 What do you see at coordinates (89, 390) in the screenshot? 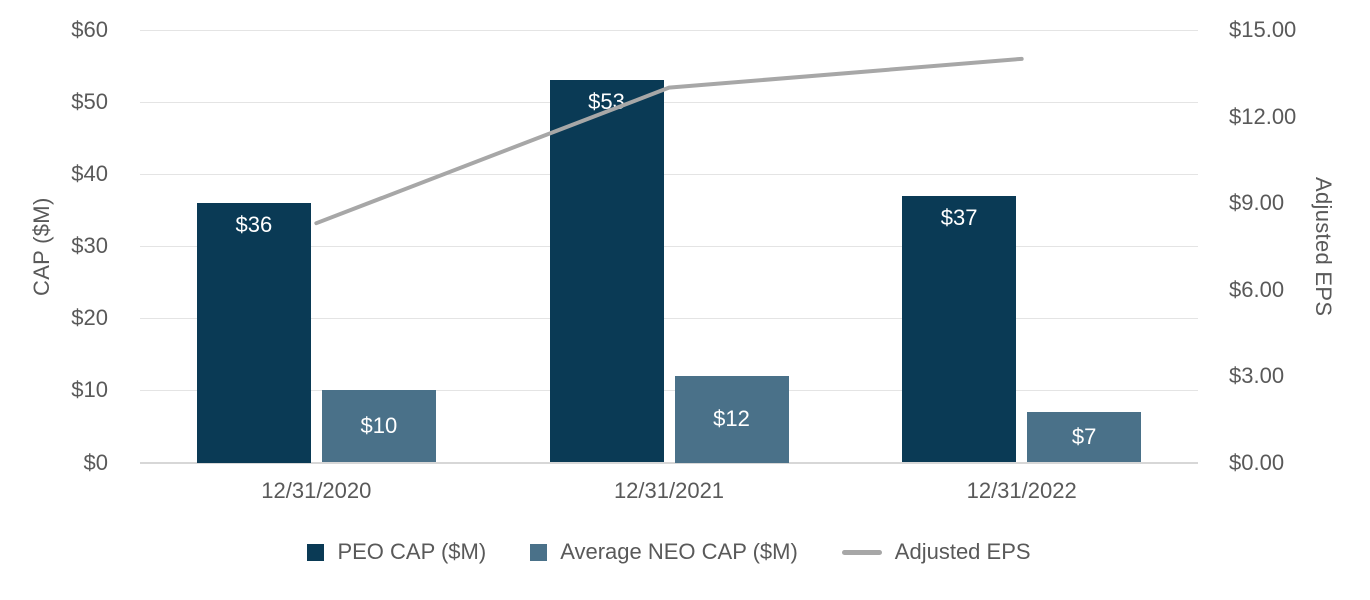
I see `left-axis-tick-$10: $10` at bounding box center [89, 390].